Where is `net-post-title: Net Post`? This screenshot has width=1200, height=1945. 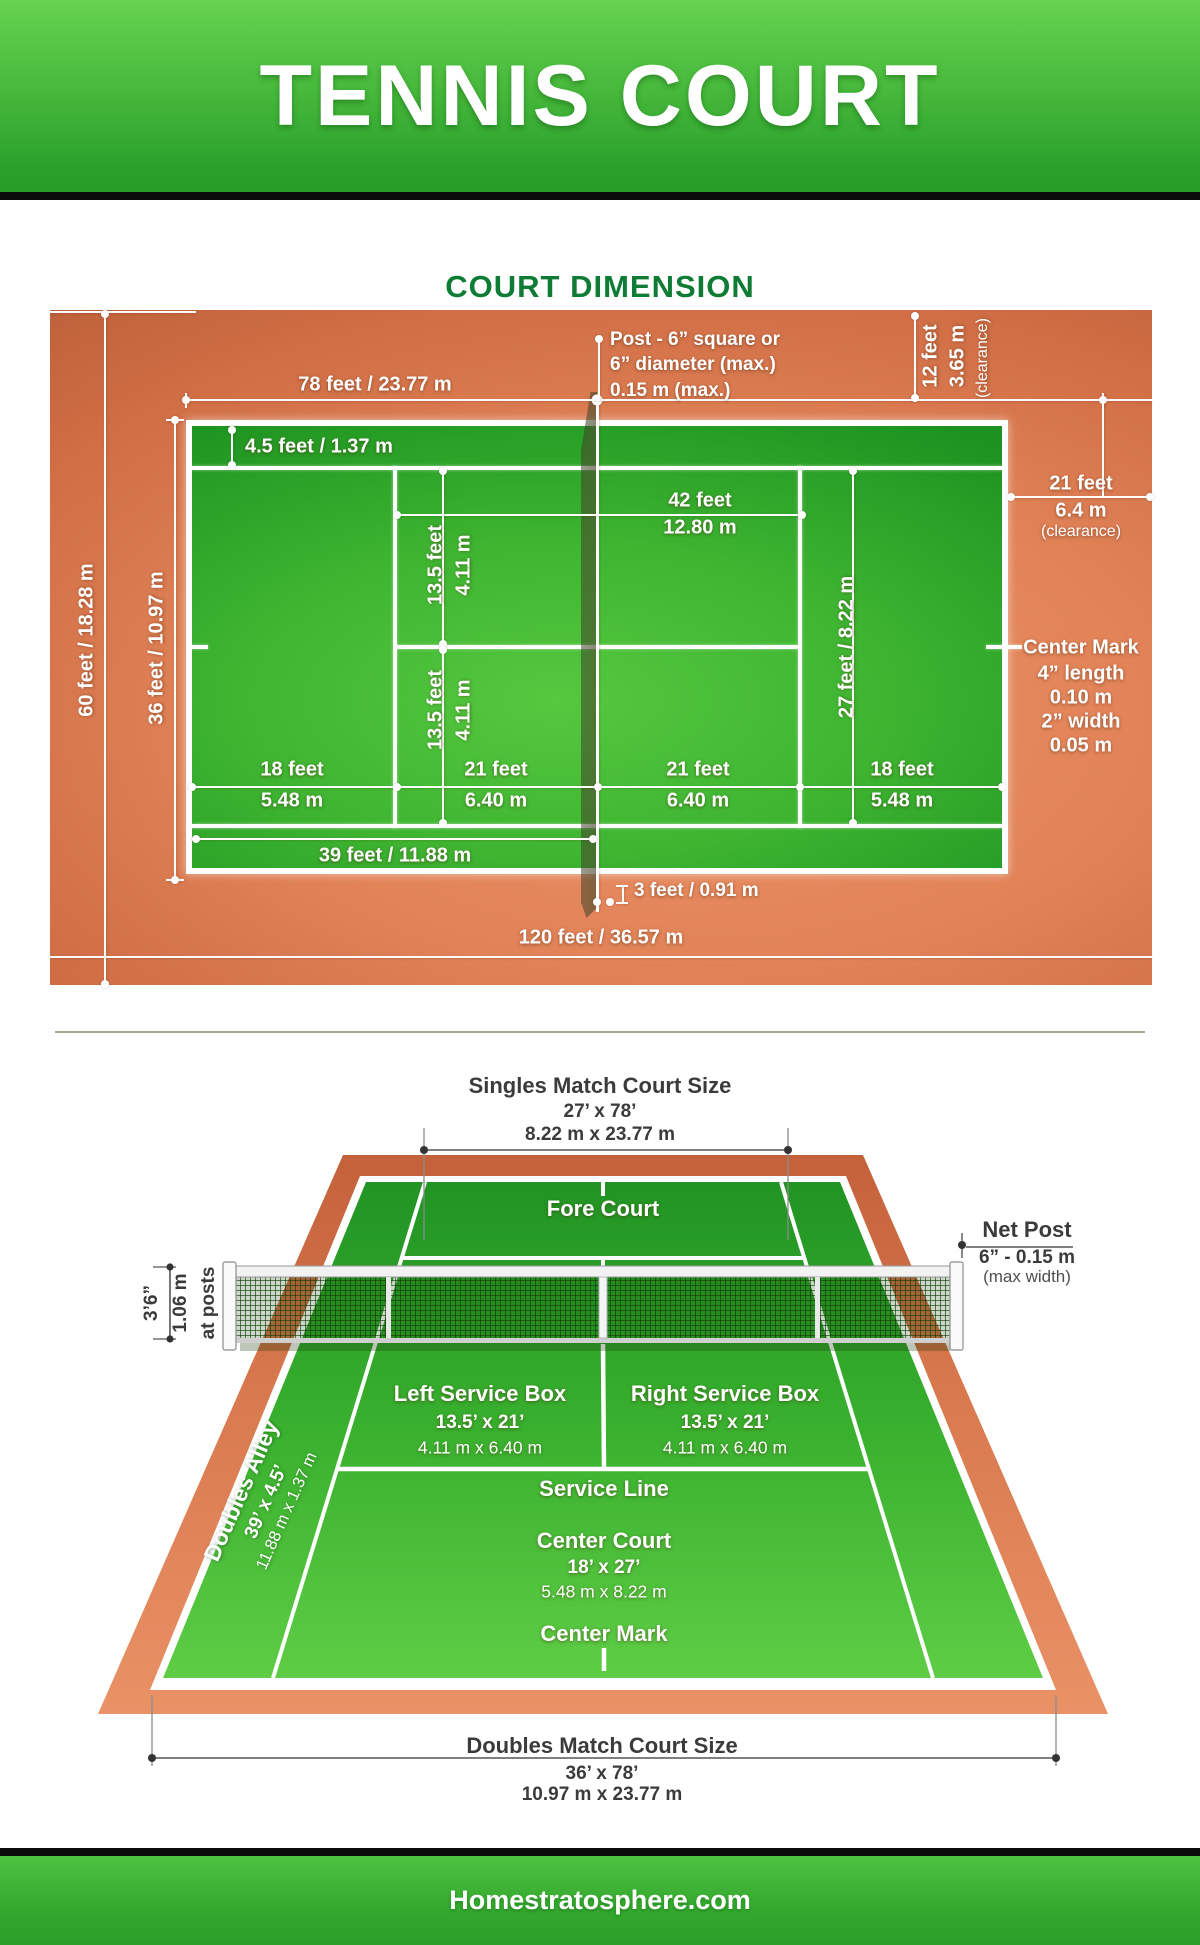 net-post-title: Net Post is located at coordinates (1027, 1229).